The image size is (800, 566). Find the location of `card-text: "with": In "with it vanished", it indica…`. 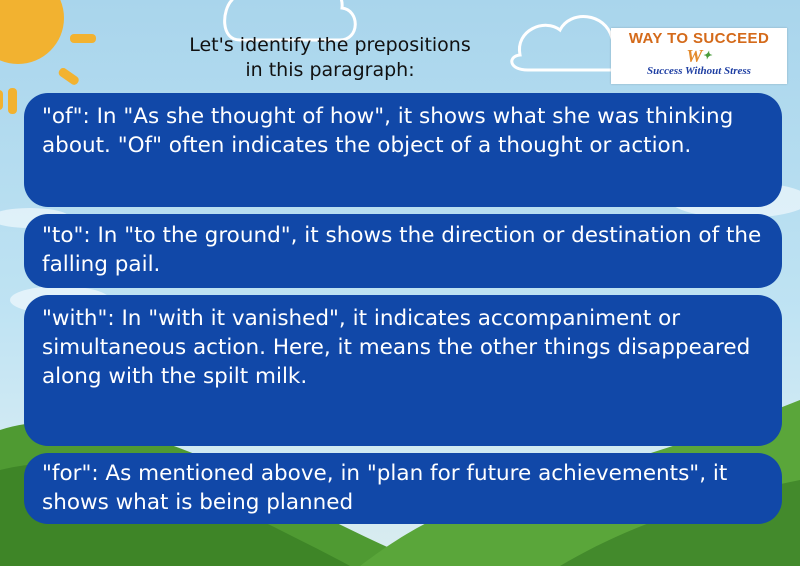

card-text: "with": In "with it vanished", it indica… is located at coordinates (396, 347).